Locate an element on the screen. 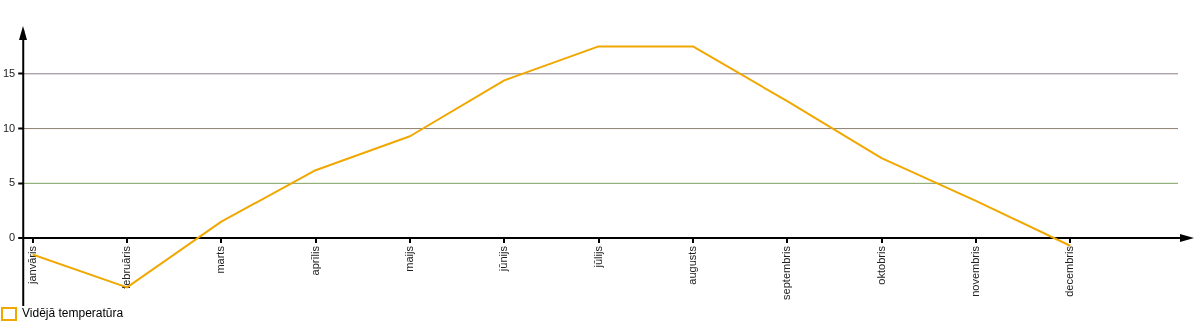  x-tick-label: maijs is located at coordinates (408, 258).